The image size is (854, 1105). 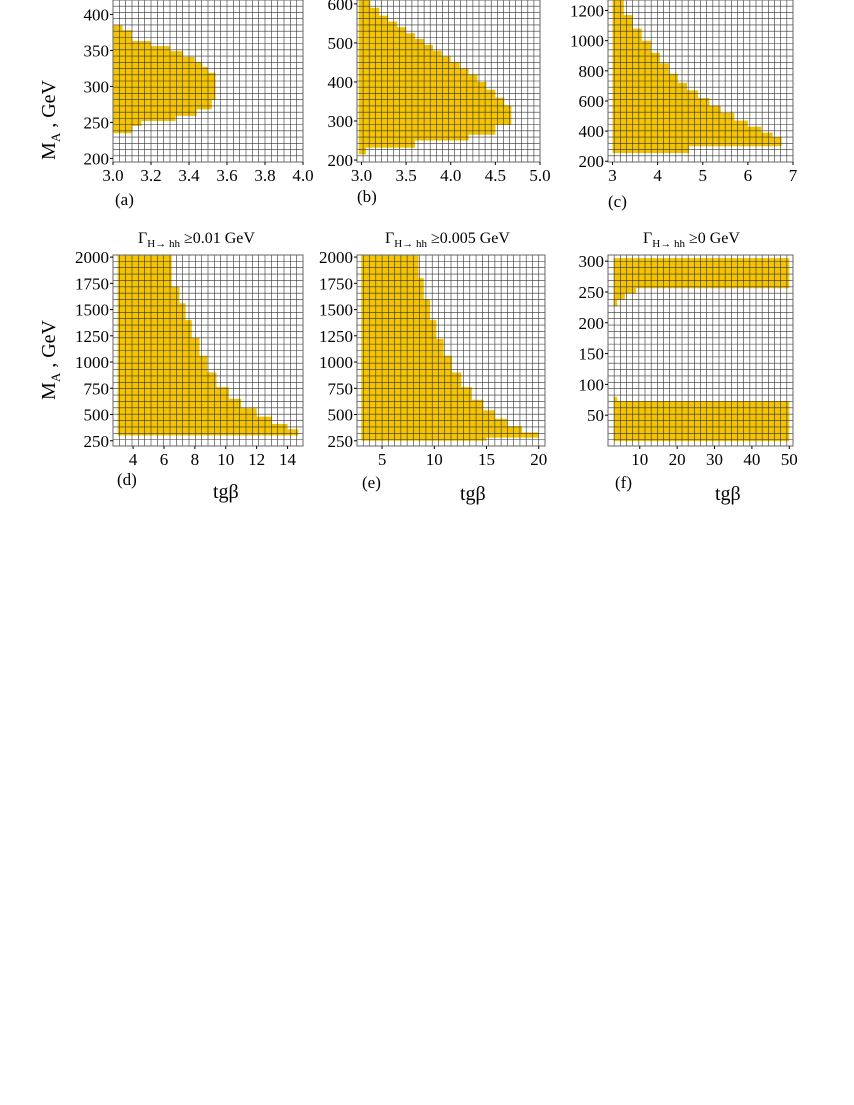 What do you see at coordinates (617, 201) in the screenshot?
I see `panel-label: (c)` at bounding box center [617, 201].